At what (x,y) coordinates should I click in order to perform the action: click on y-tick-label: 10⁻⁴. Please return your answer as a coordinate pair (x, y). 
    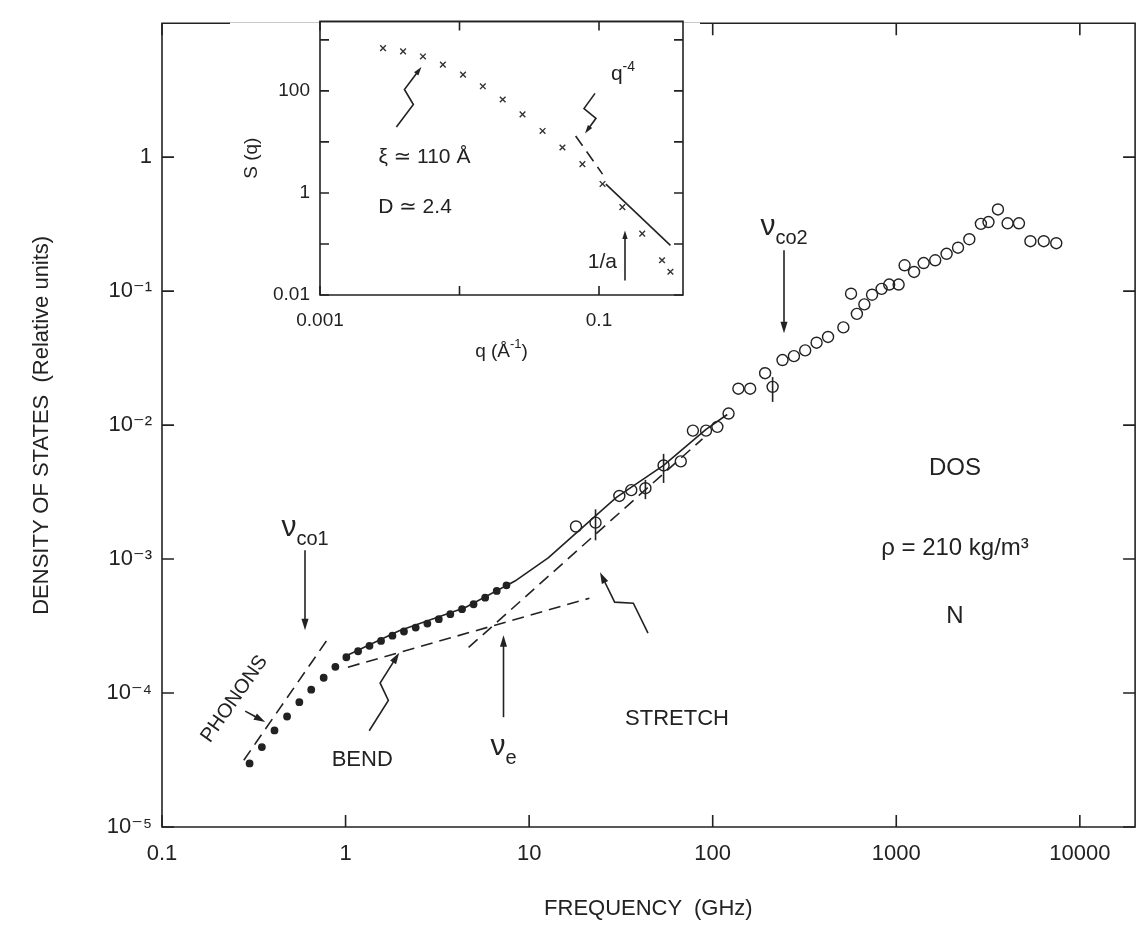
    Looking at the image, I should click on (129, 692).